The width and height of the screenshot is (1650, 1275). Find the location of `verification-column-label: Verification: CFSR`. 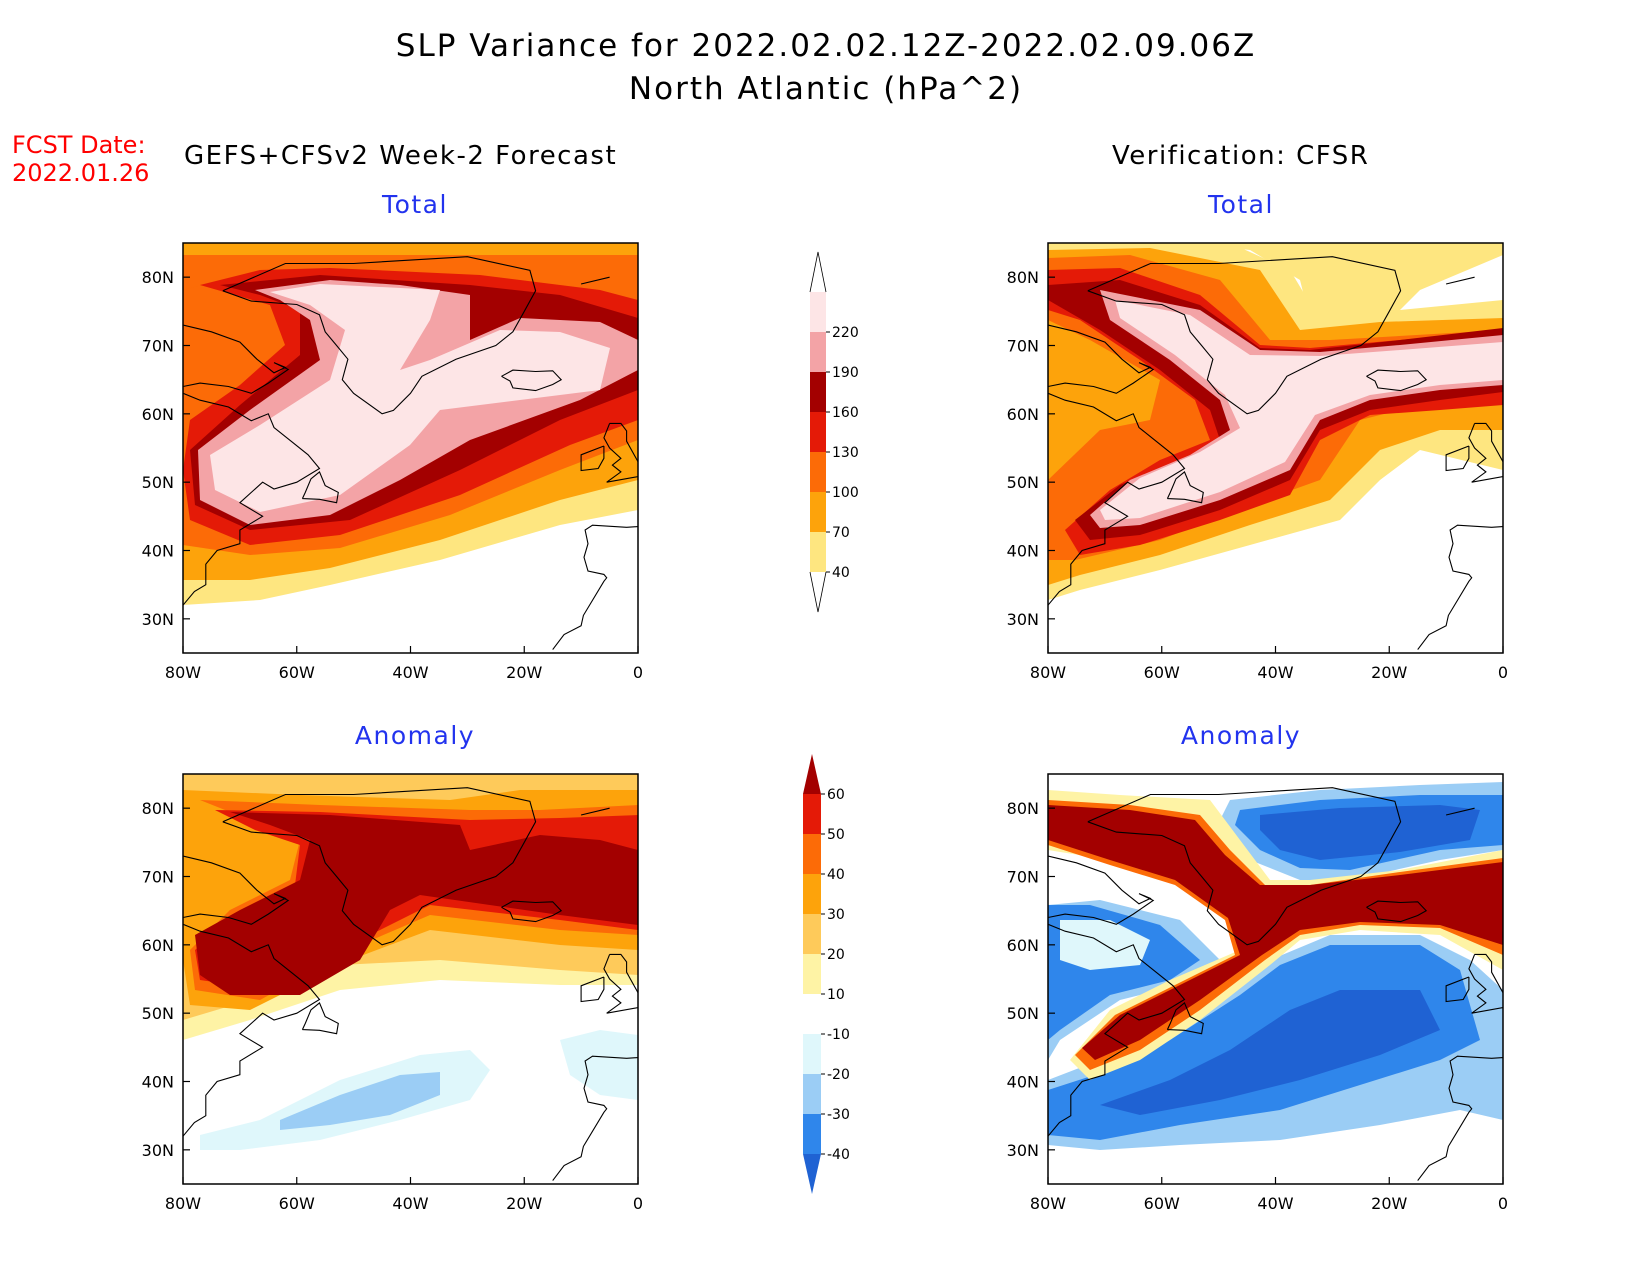

verification-column-label: Verification: CFSR is located at coordinates (1241, 156).